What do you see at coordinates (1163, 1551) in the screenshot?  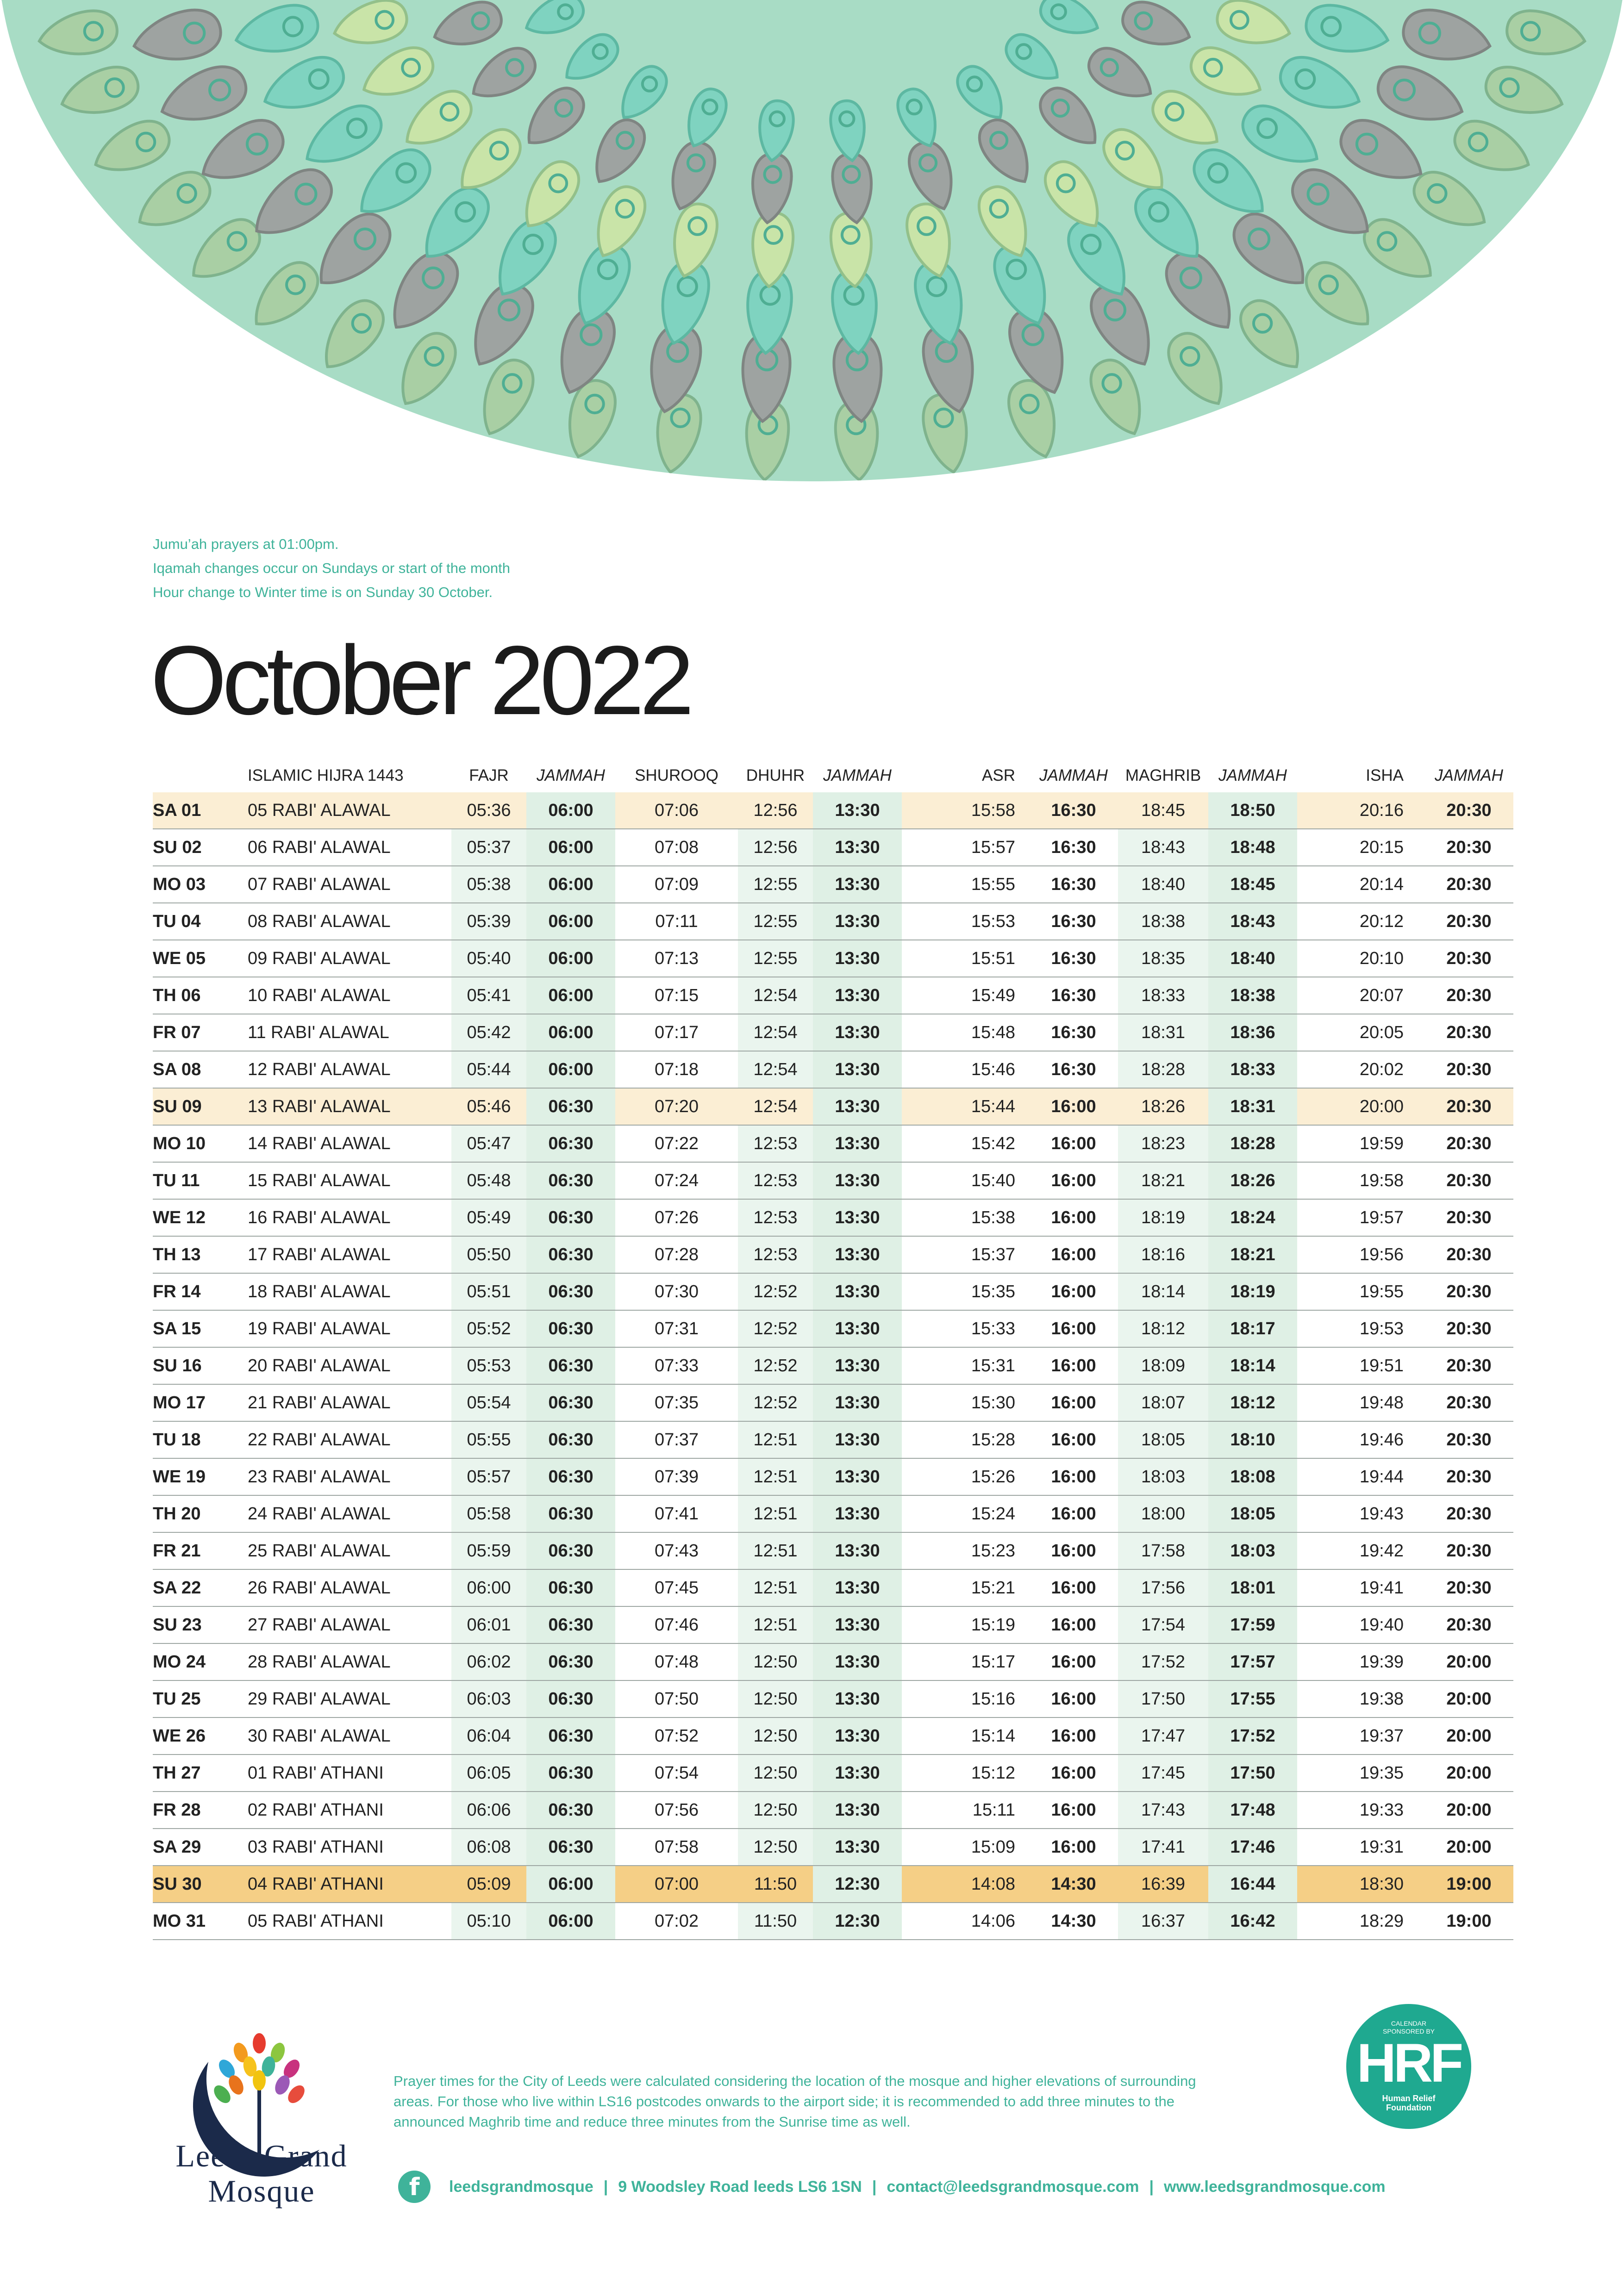 I see `cell-maghrib: 17:58` at bounding box center [1163, 1551].